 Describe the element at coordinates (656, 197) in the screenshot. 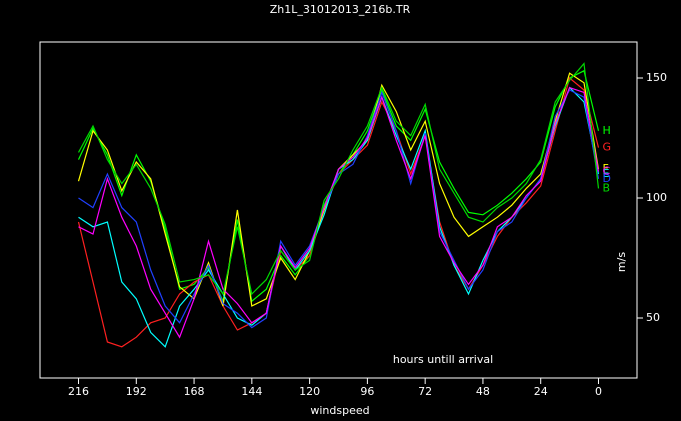

I see `y-tick-label: 100` at that location.